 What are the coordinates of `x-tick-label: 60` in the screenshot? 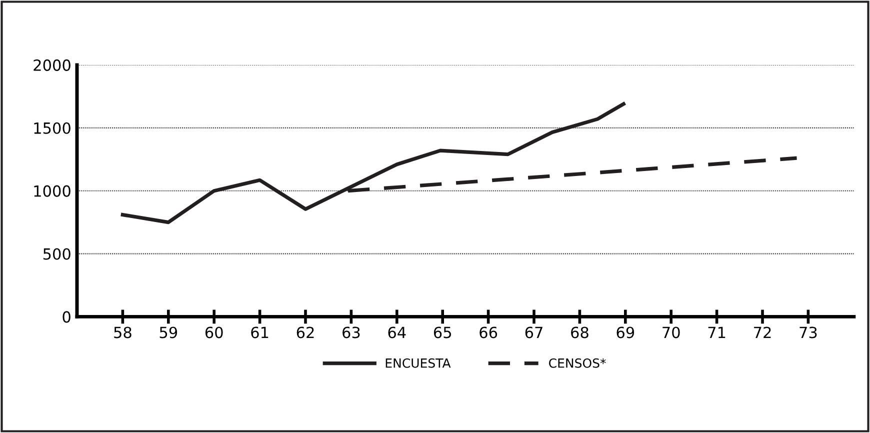 It's located at (214, 332).